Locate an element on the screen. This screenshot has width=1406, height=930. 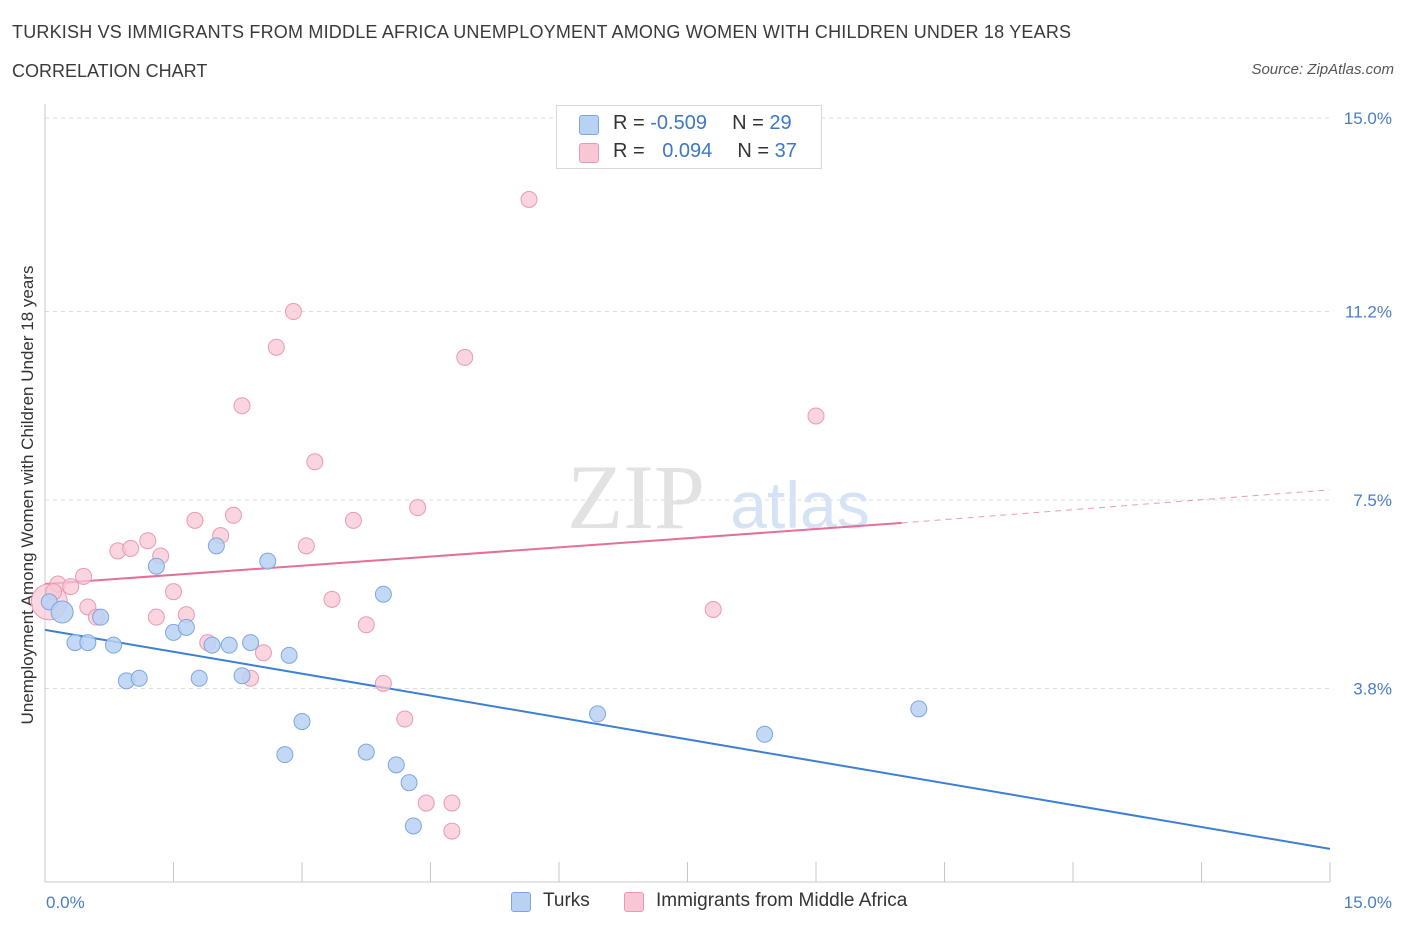
africa-trend-line is located at coordinates (473, 553).